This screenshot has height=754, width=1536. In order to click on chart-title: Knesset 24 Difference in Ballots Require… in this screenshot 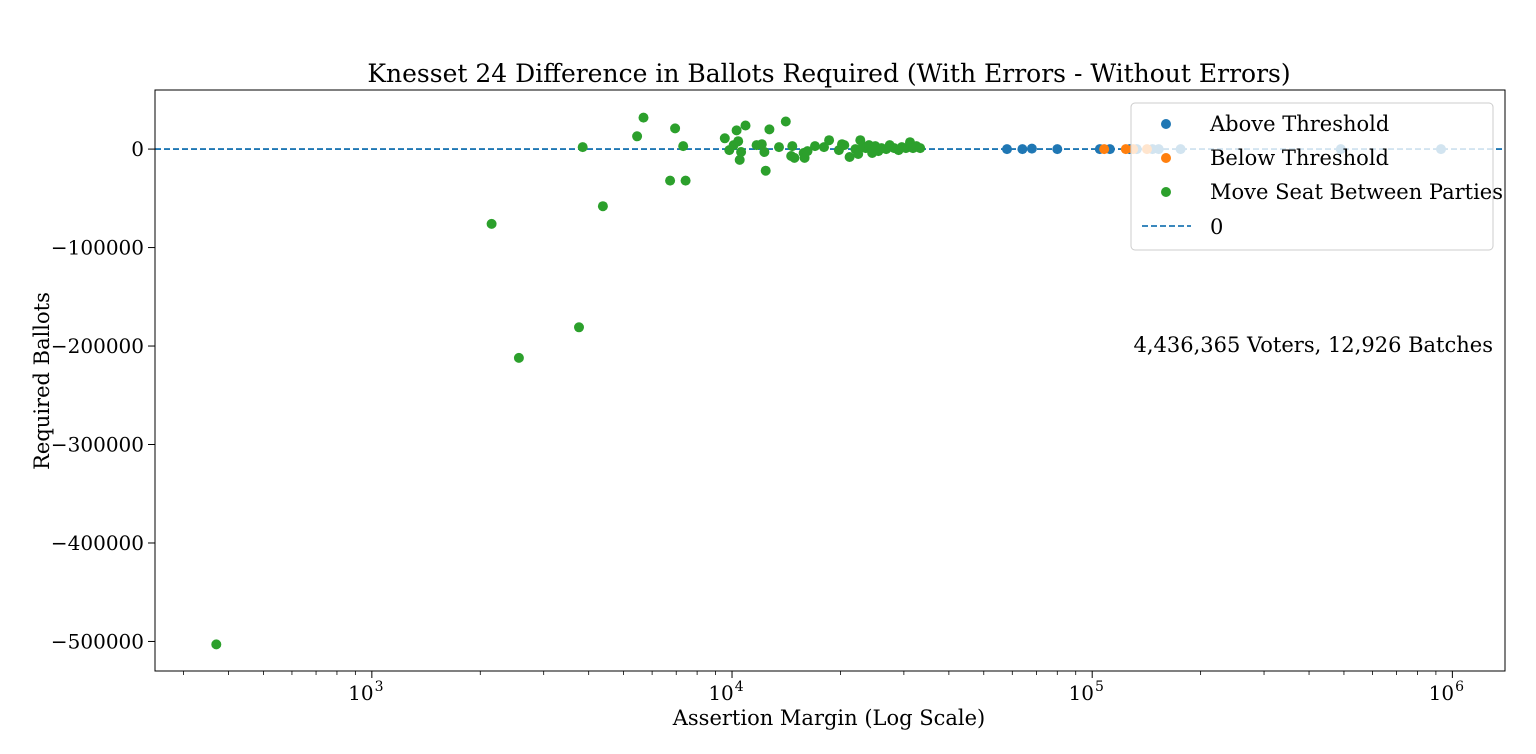, I will do `click(828, 73)`.